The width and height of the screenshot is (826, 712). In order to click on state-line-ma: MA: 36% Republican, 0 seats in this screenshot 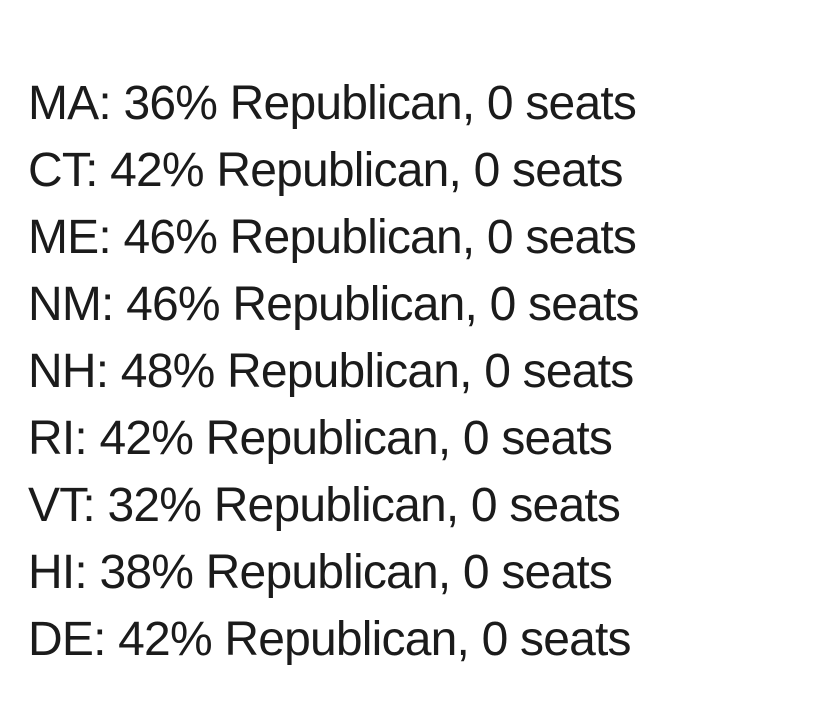, I will do `click(332, 103)`.